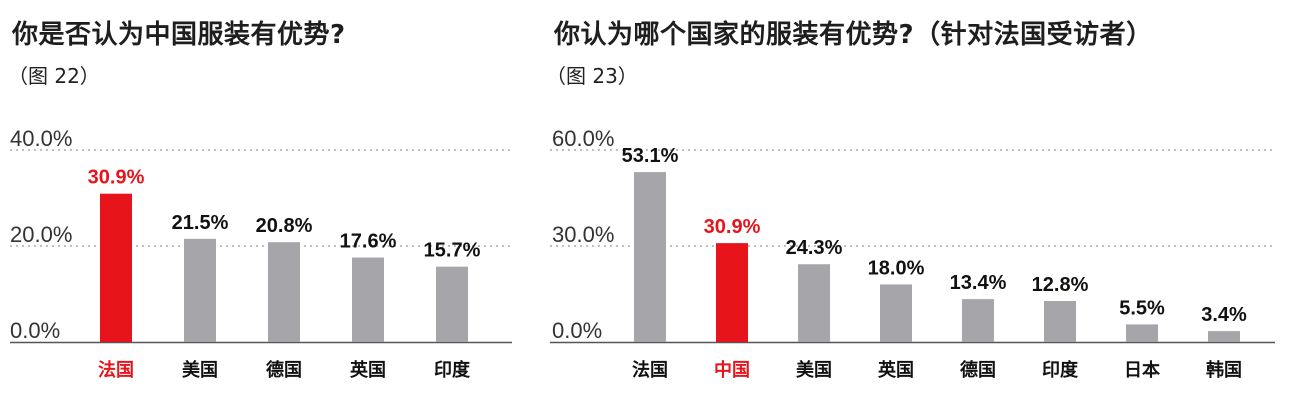 Image resolution: width=1302 pixels, height=406 pixels. I want to click on data-label: 5.5%, so click(1142, 308).